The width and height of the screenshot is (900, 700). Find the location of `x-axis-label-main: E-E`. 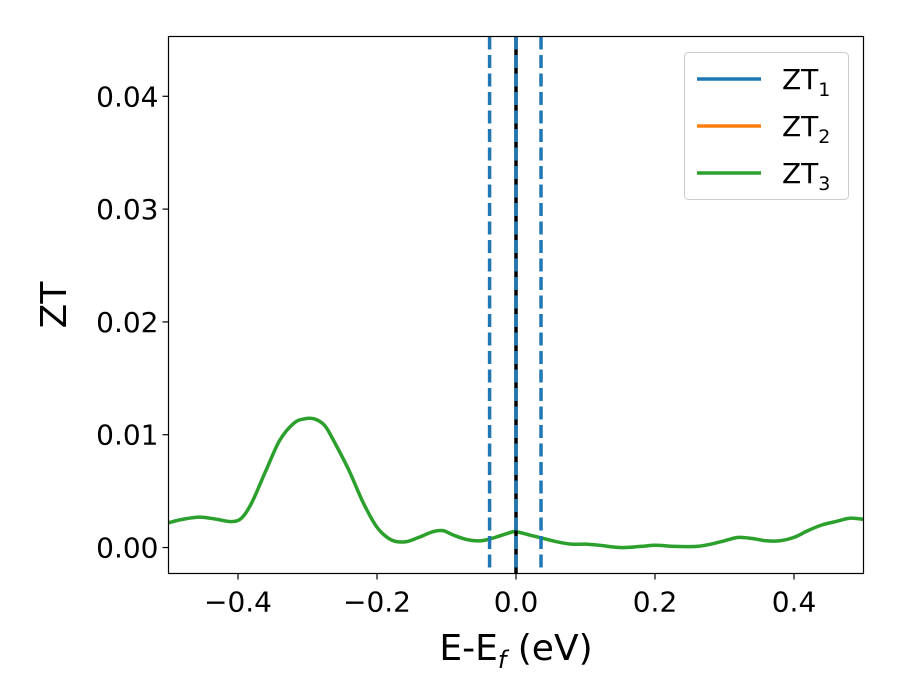

x-axis-label-main: E-E is located at coordinates (468, 648).